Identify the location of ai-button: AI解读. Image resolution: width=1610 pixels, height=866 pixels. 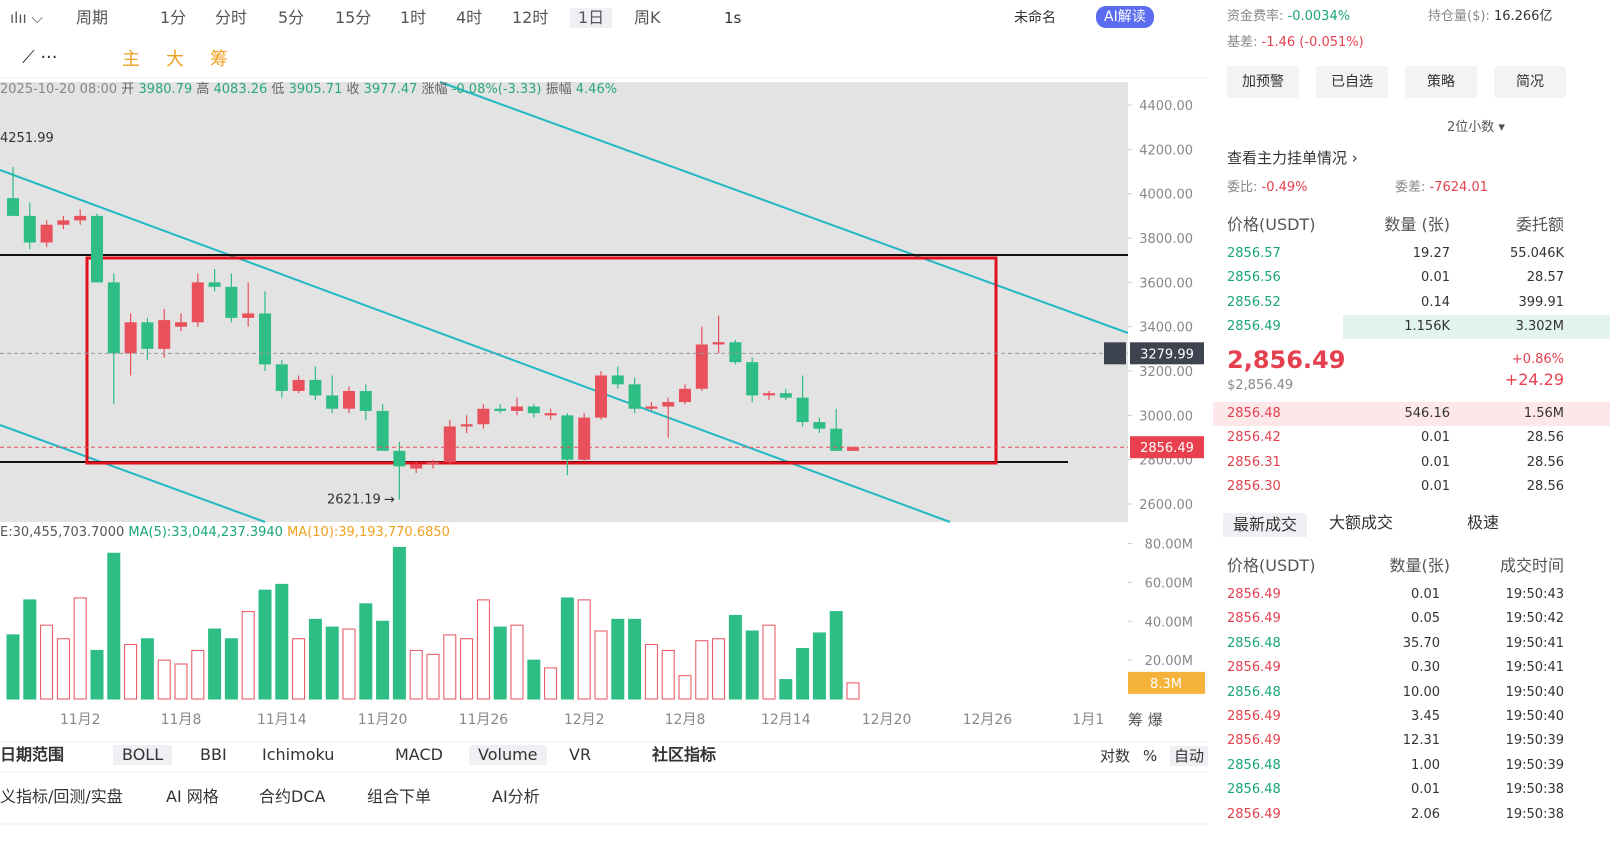
(1125, 17).